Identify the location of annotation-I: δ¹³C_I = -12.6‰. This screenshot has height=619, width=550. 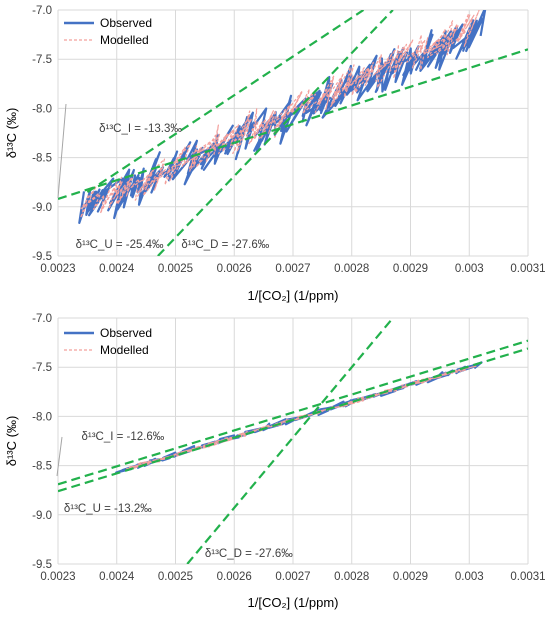
(123, 437).